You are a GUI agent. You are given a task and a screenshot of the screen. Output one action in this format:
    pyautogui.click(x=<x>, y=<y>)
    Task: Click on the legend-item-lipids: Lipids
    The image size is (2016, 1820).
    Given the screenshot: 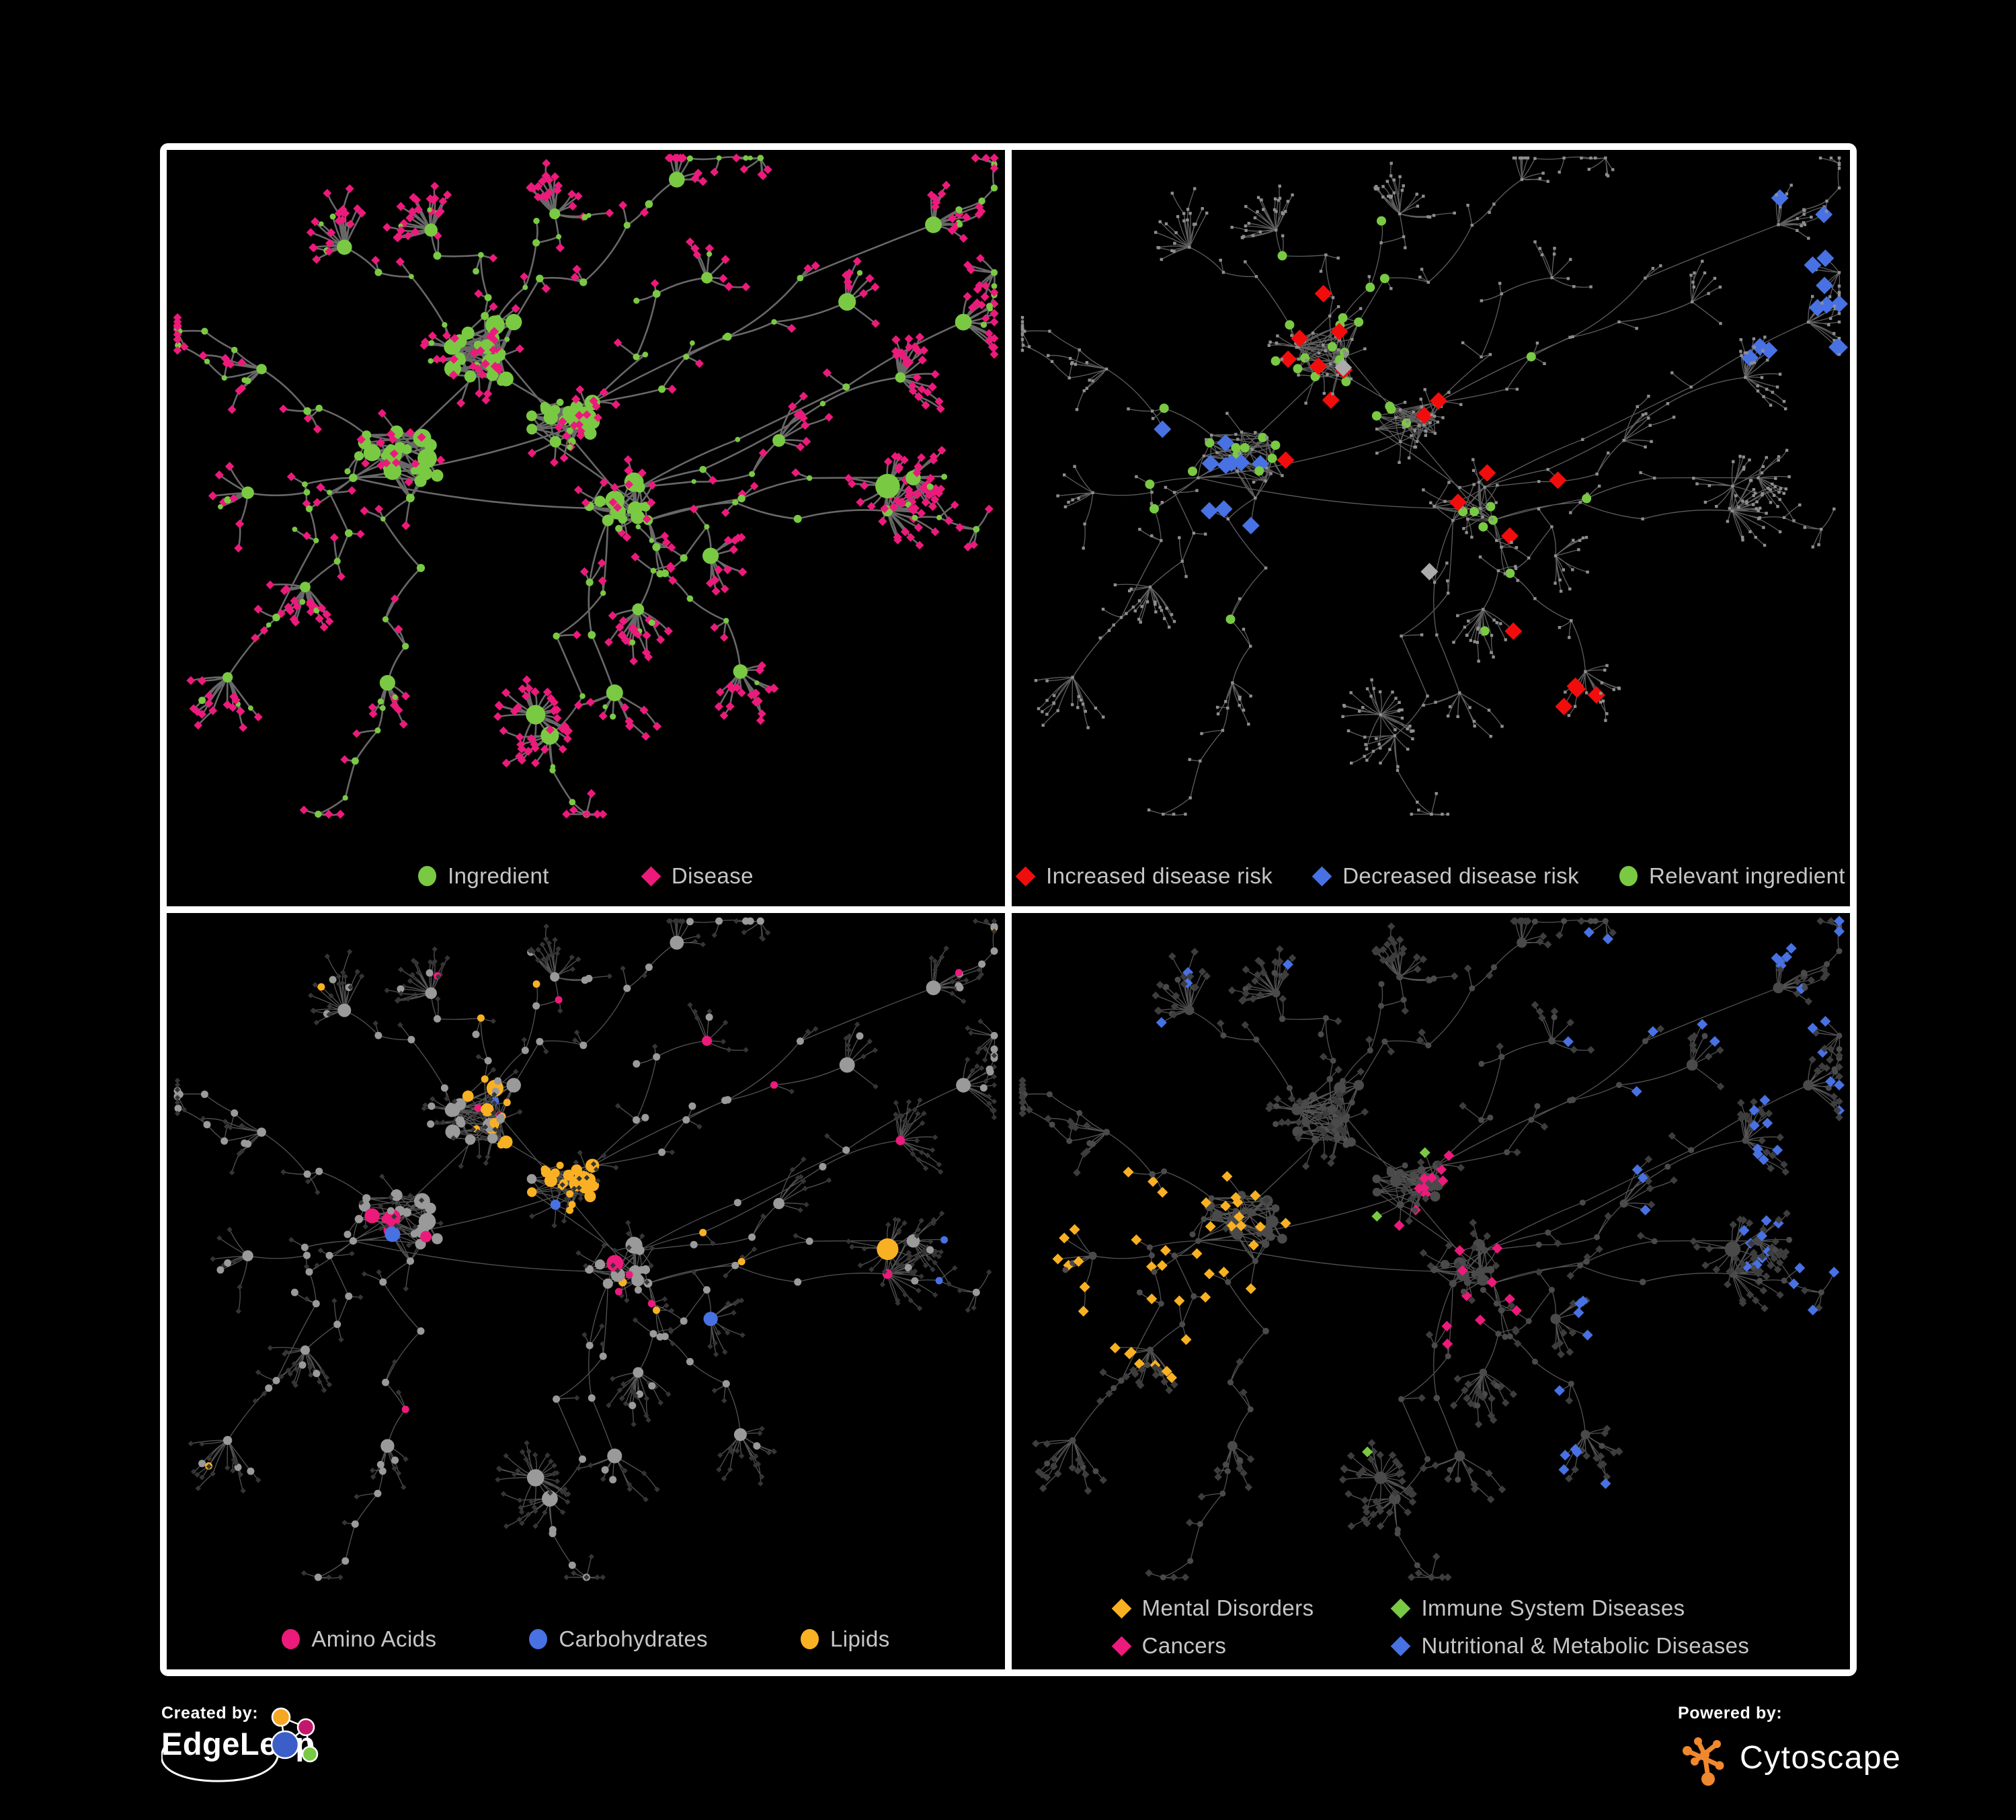 What is the action you would take?
    pyautogui.click(x=845, y=1639)
    